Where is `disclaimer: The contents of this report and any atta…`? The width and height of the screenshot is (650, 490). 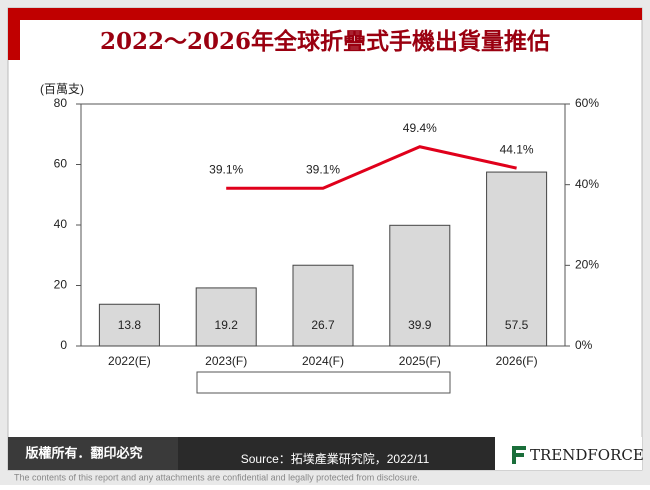
disclaimer: The contents of this report and any atta… is located at coordinates (217, 477).